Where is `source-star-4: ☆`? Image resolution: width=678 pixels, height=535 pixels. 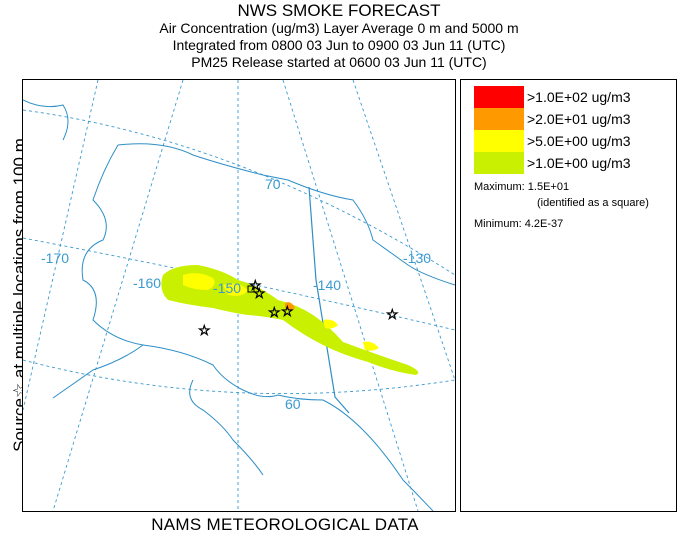 source-star-4: ☆ is located at coordinates (274, 312).